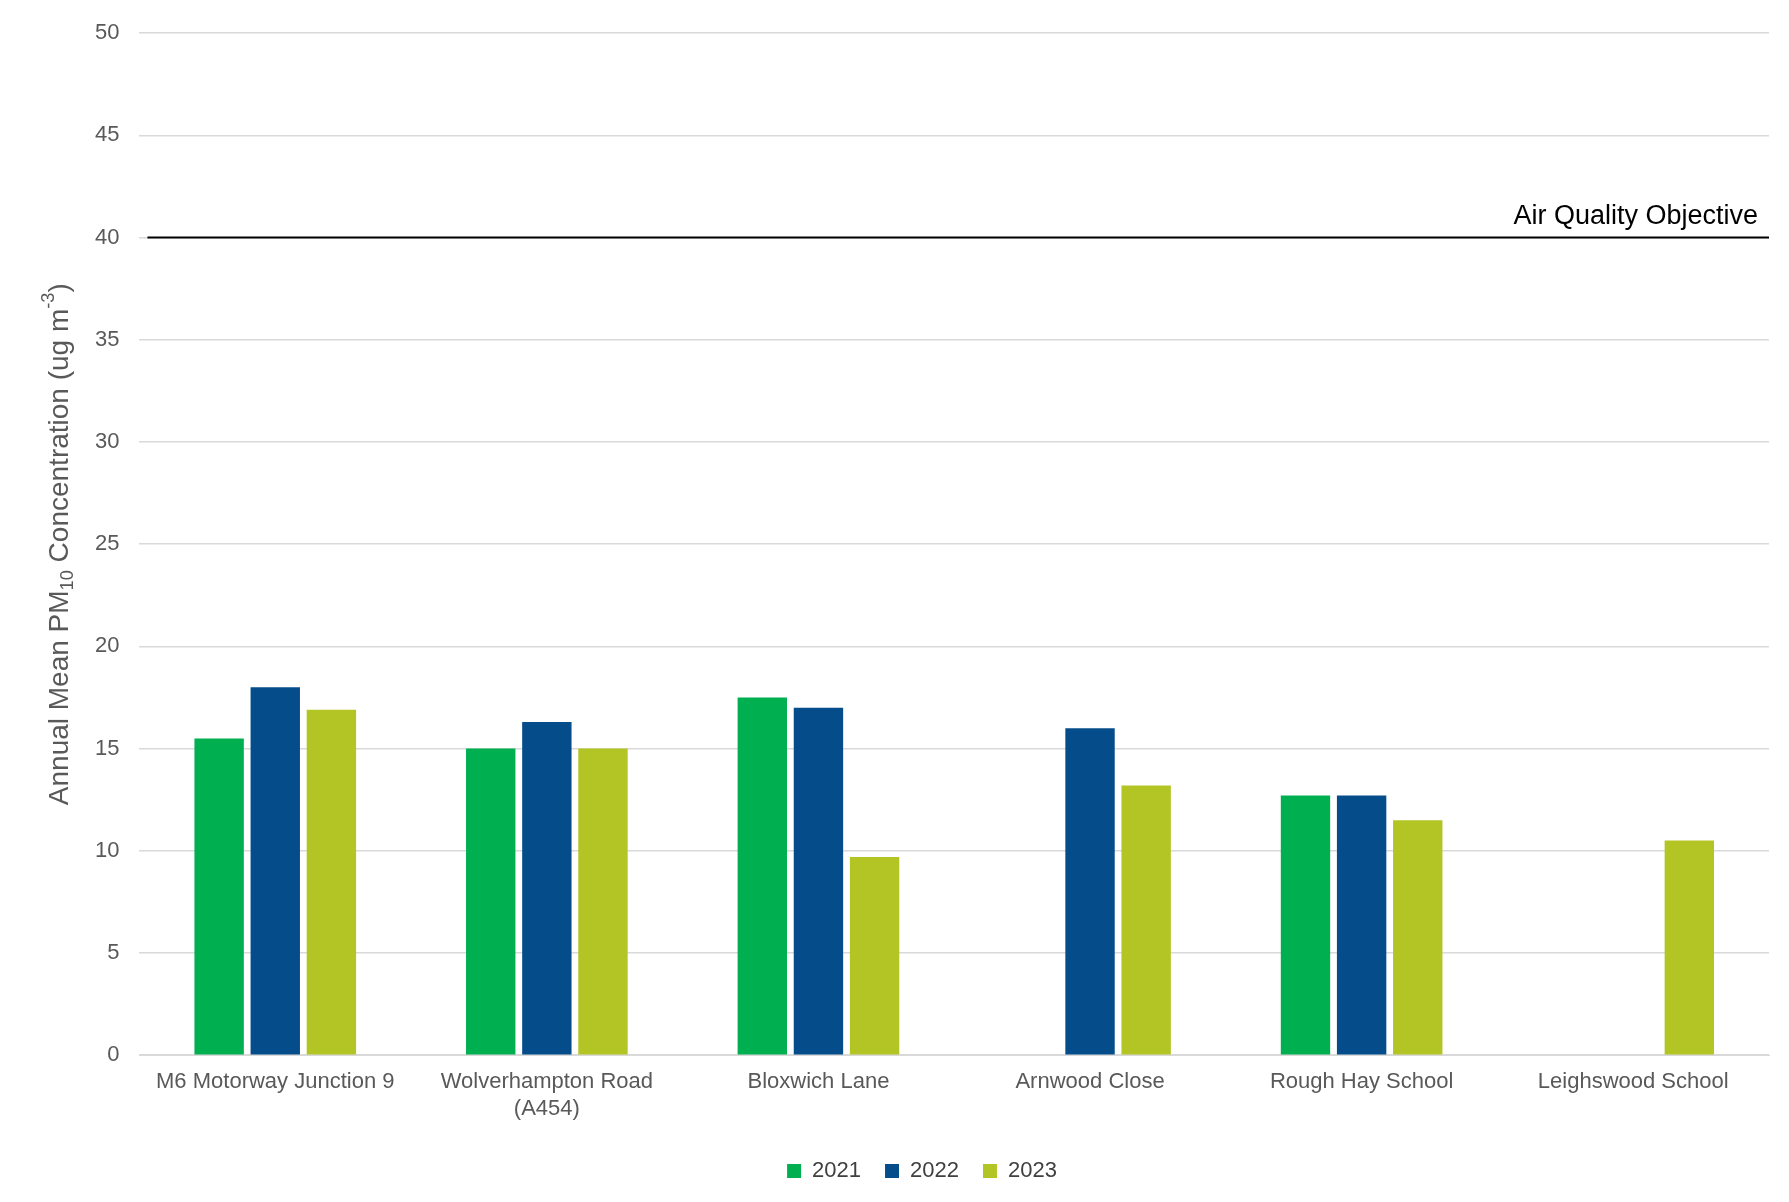 The width and height of the screenshot is (1789, 1202). I want to click on y-tick-label: 0, so click(113, 1054).